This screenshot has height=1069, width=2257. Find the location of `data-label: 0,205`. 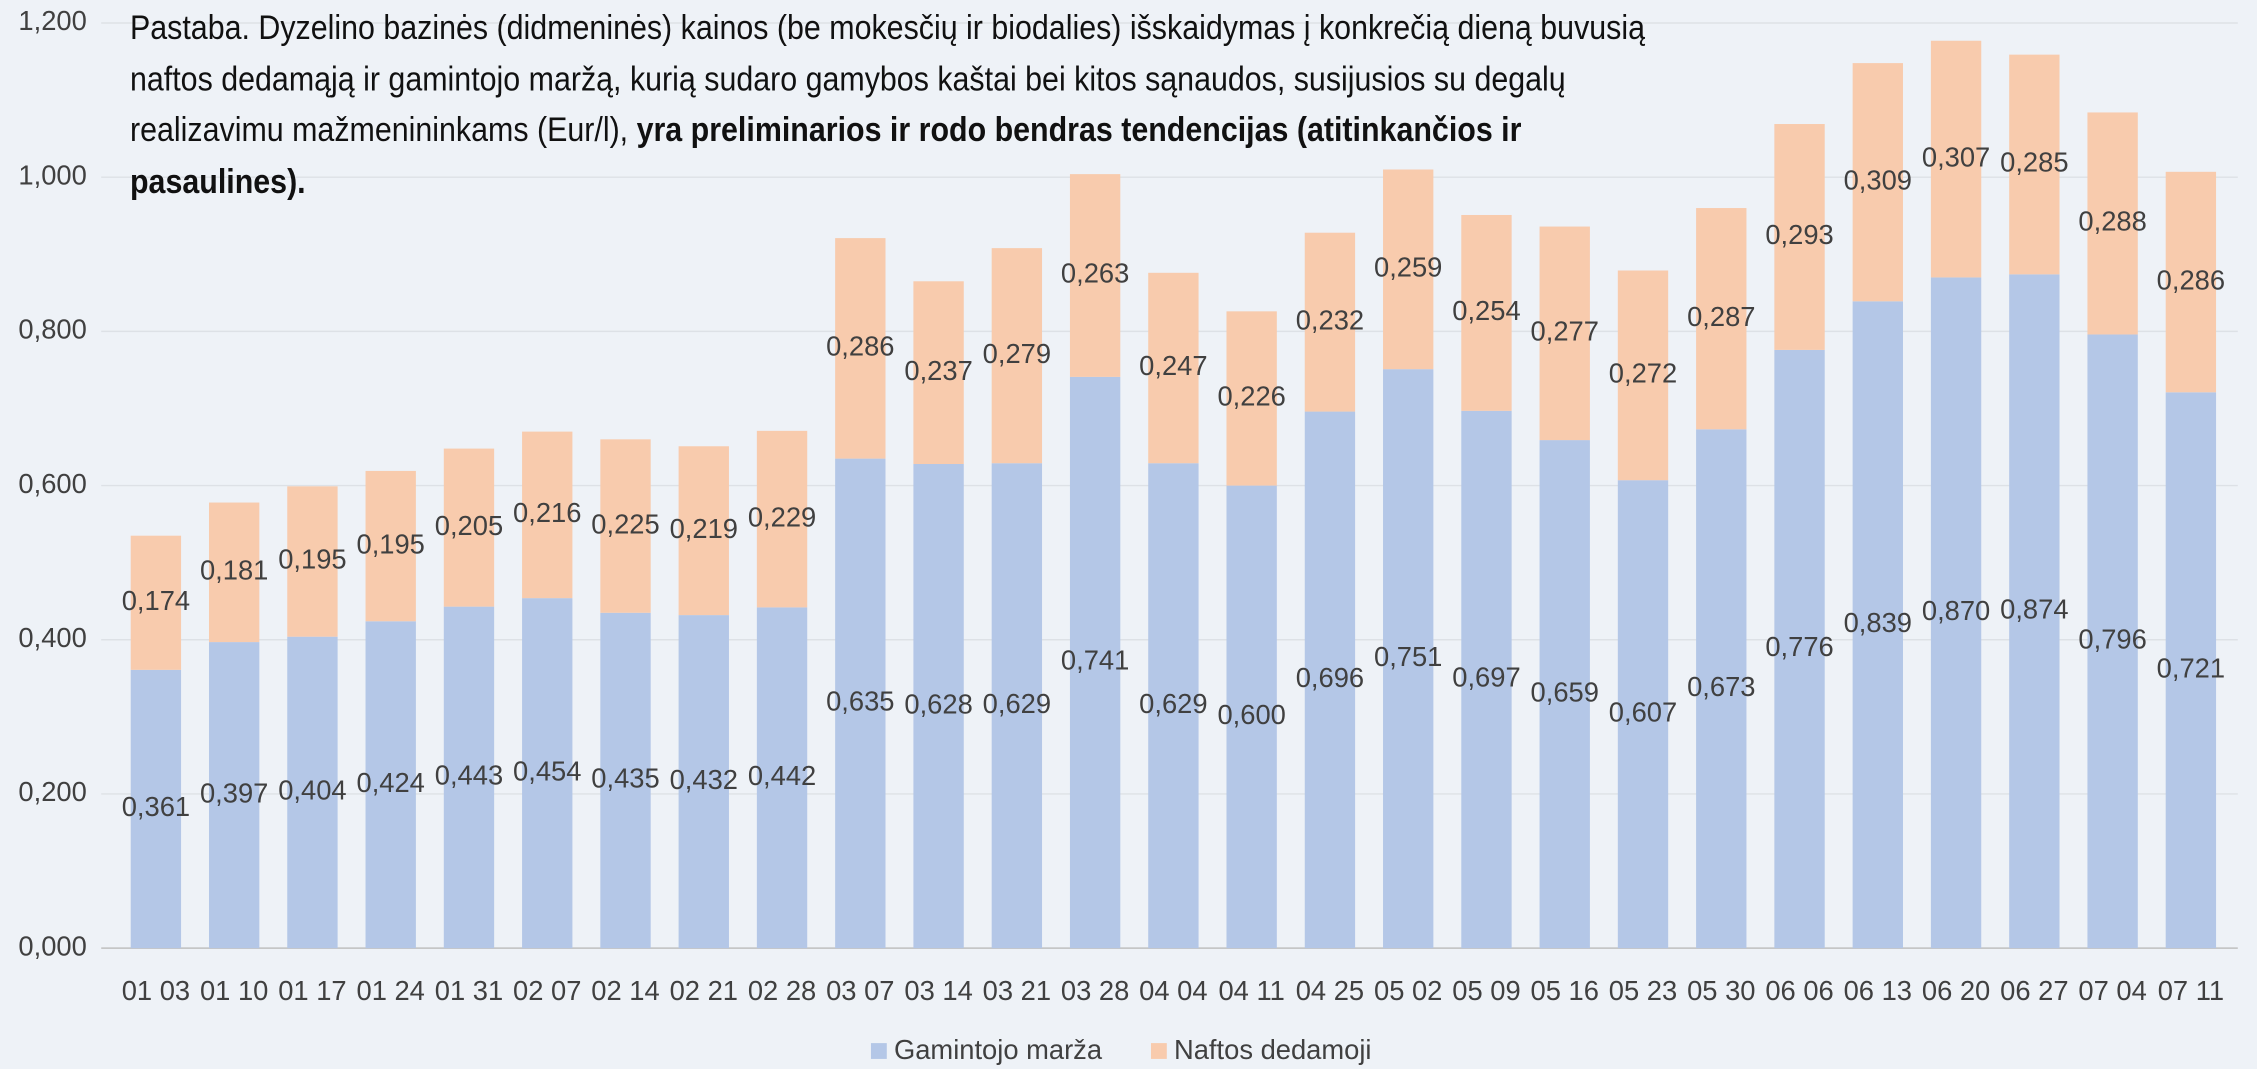

data-label: 0,205 is located at coordinates (469, 525).